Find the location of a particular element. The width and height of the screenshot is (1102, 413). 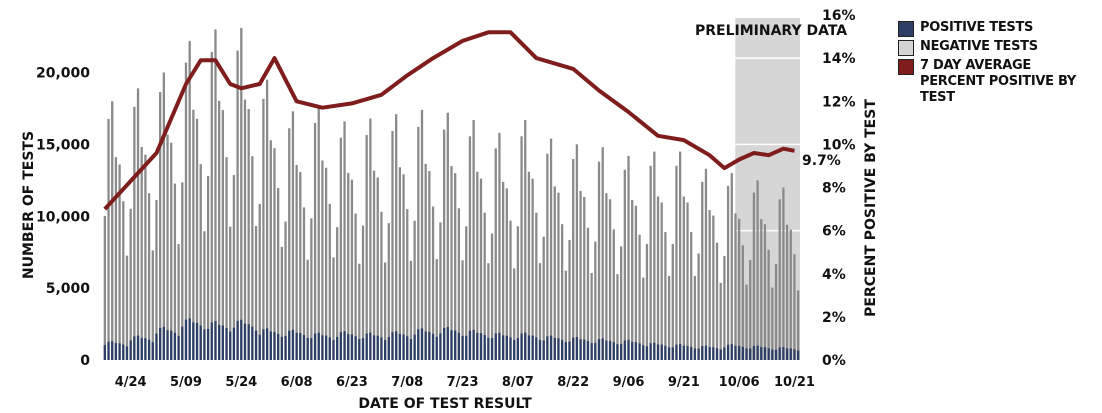

y-axis-right-title: PERCENT POSITIVE BY TEST is located at coordinates (871, 208).